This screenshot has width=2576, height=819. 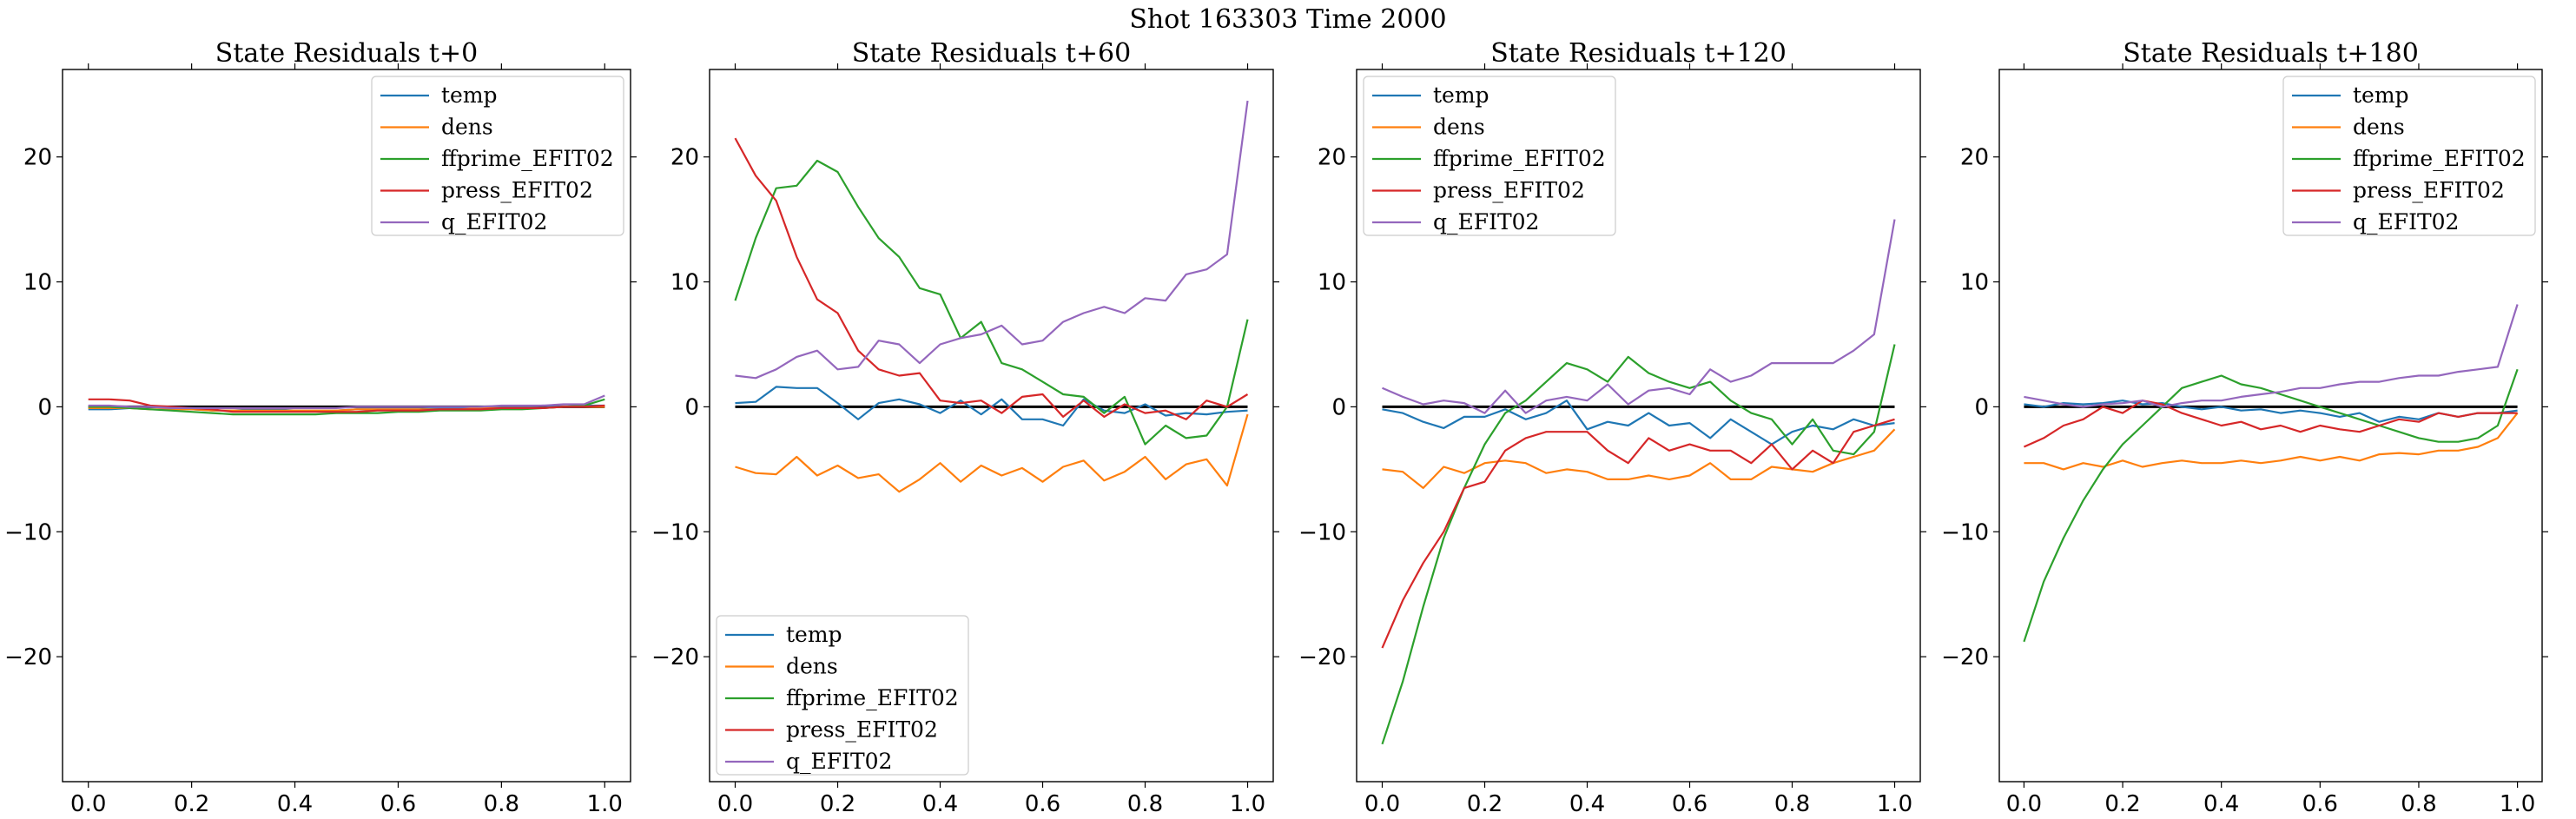 What do you see at coordinates (1287, 19) in the screenshot?
I see `figure-suptitle: Shot 163303 Time 2000` at bounding box center [1287, 19].